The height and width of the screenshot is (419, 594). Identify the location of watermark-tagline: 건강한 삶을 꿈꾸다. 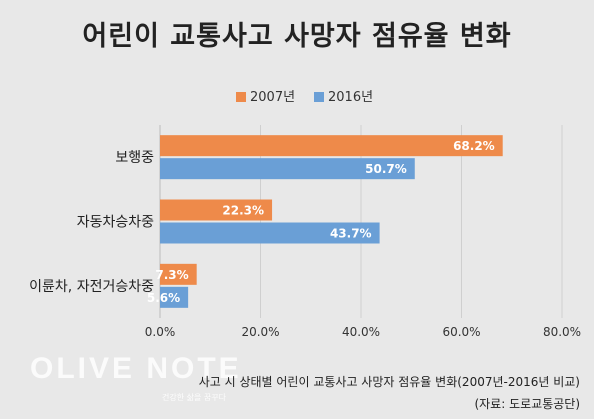
(194, 397).